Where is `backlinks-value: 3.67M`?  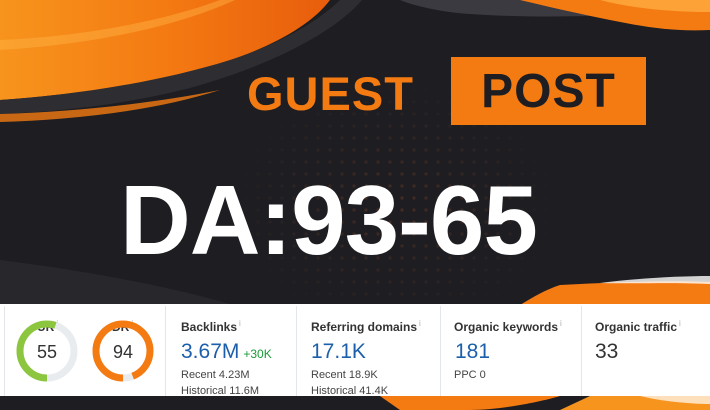
backlinks-value: 3.67M is located at coordinates (210, 351).